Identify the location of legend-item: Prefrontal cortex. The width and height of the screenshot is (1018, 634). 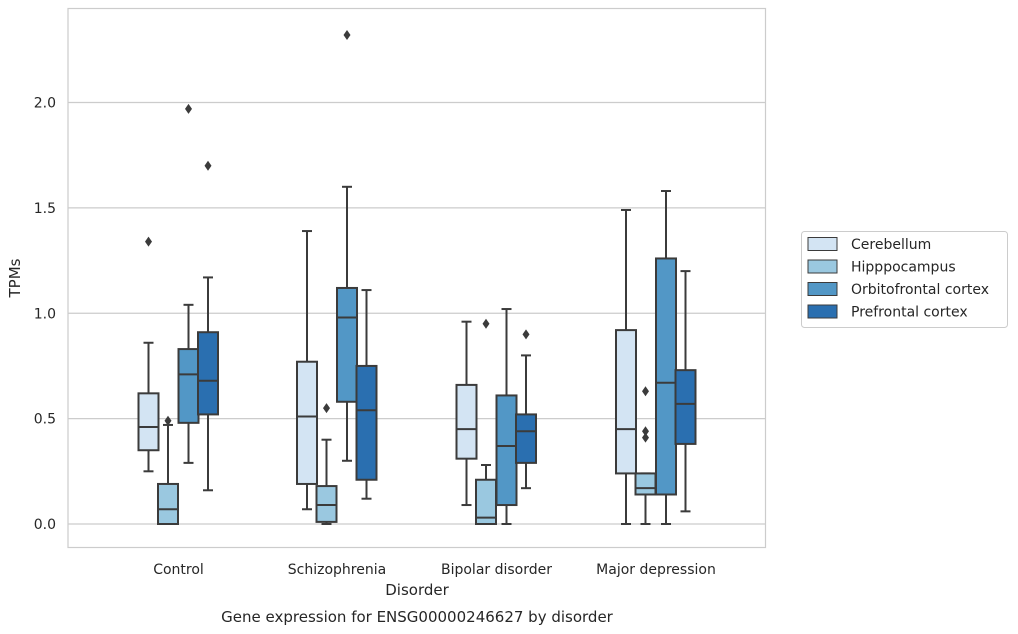
(887, 312).